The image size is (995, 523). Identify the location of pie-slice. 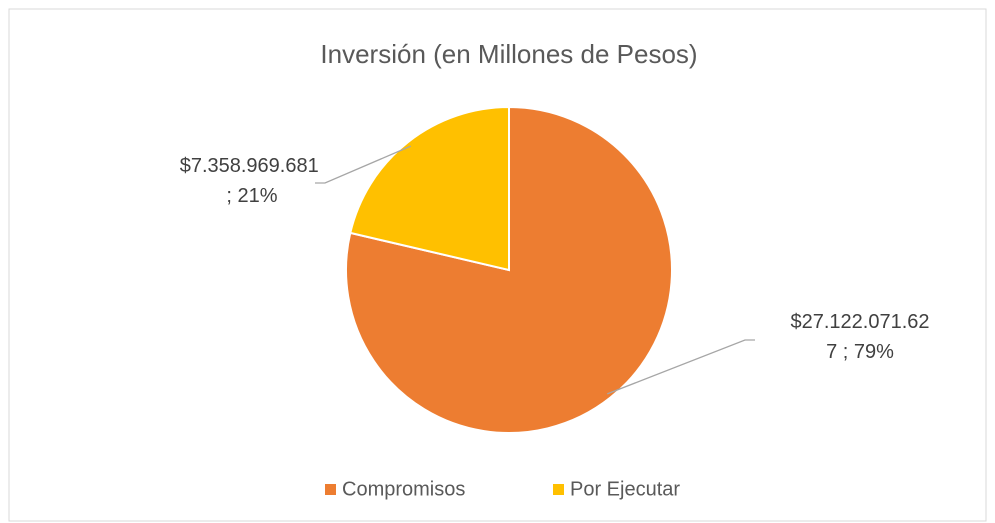
(429, 188).